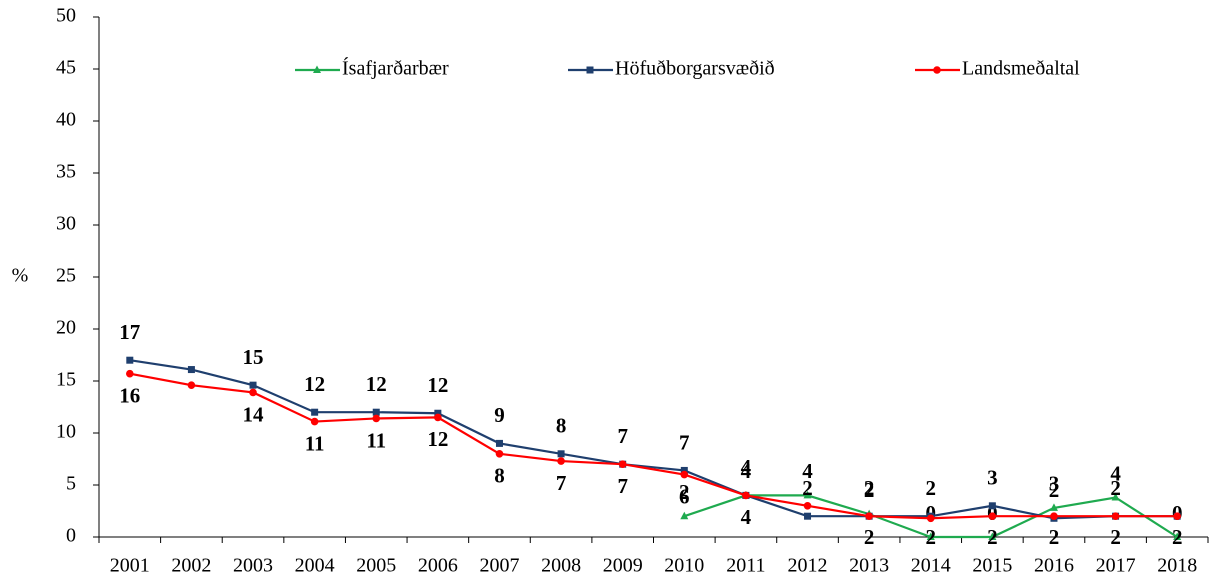 The height and width of the screenshot is (585, 1219). What do you see at coordinates (1116, 566) in the screenshot?
I see `x-tick-label: 2017` at bounding box center [1116, 566].